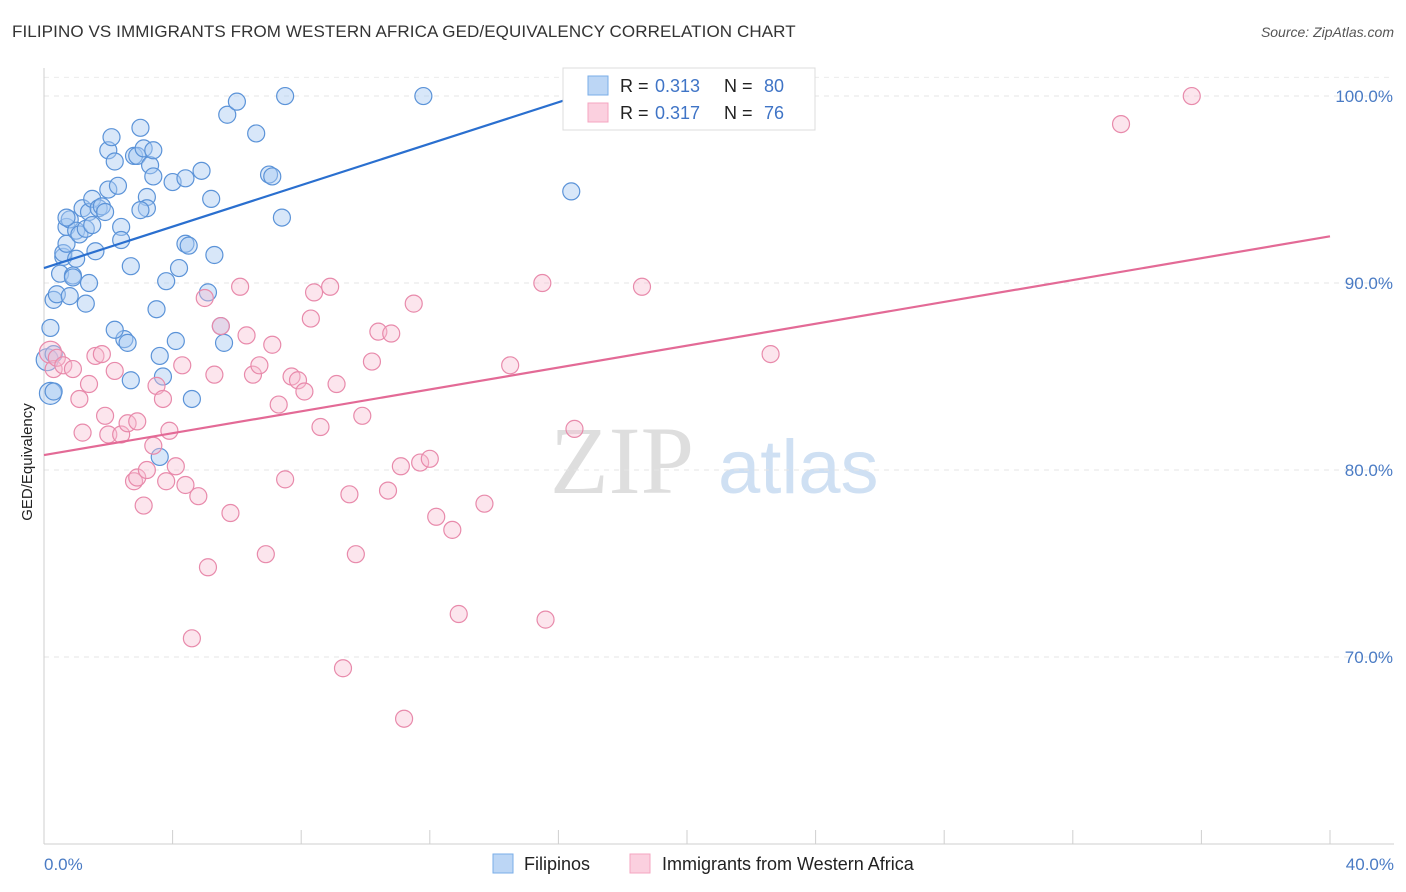  I want to click on y-tick-label: 80.0%, so click(1369, 470).